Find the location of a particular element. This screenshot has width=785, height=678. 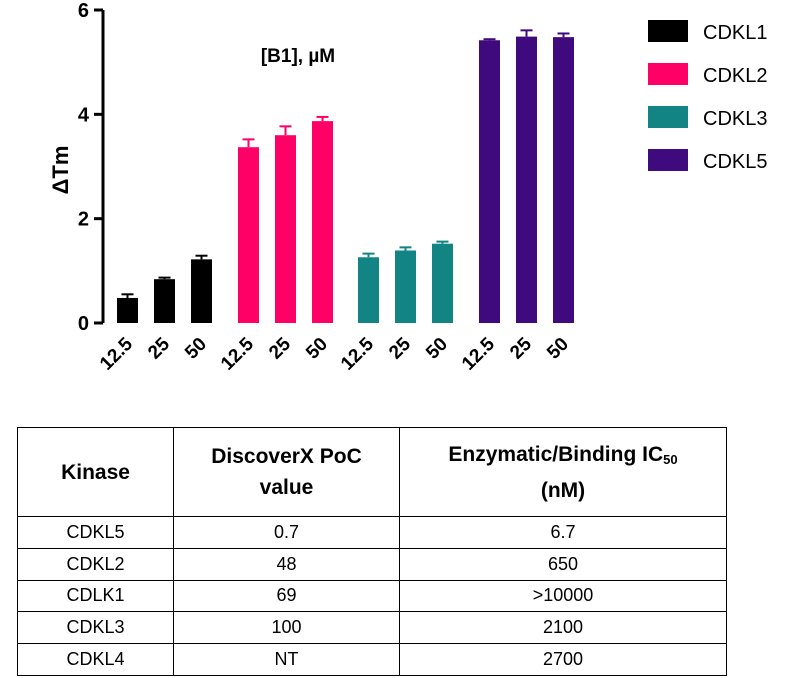

cell-poc: 100 is located at coordinates (286, 628).